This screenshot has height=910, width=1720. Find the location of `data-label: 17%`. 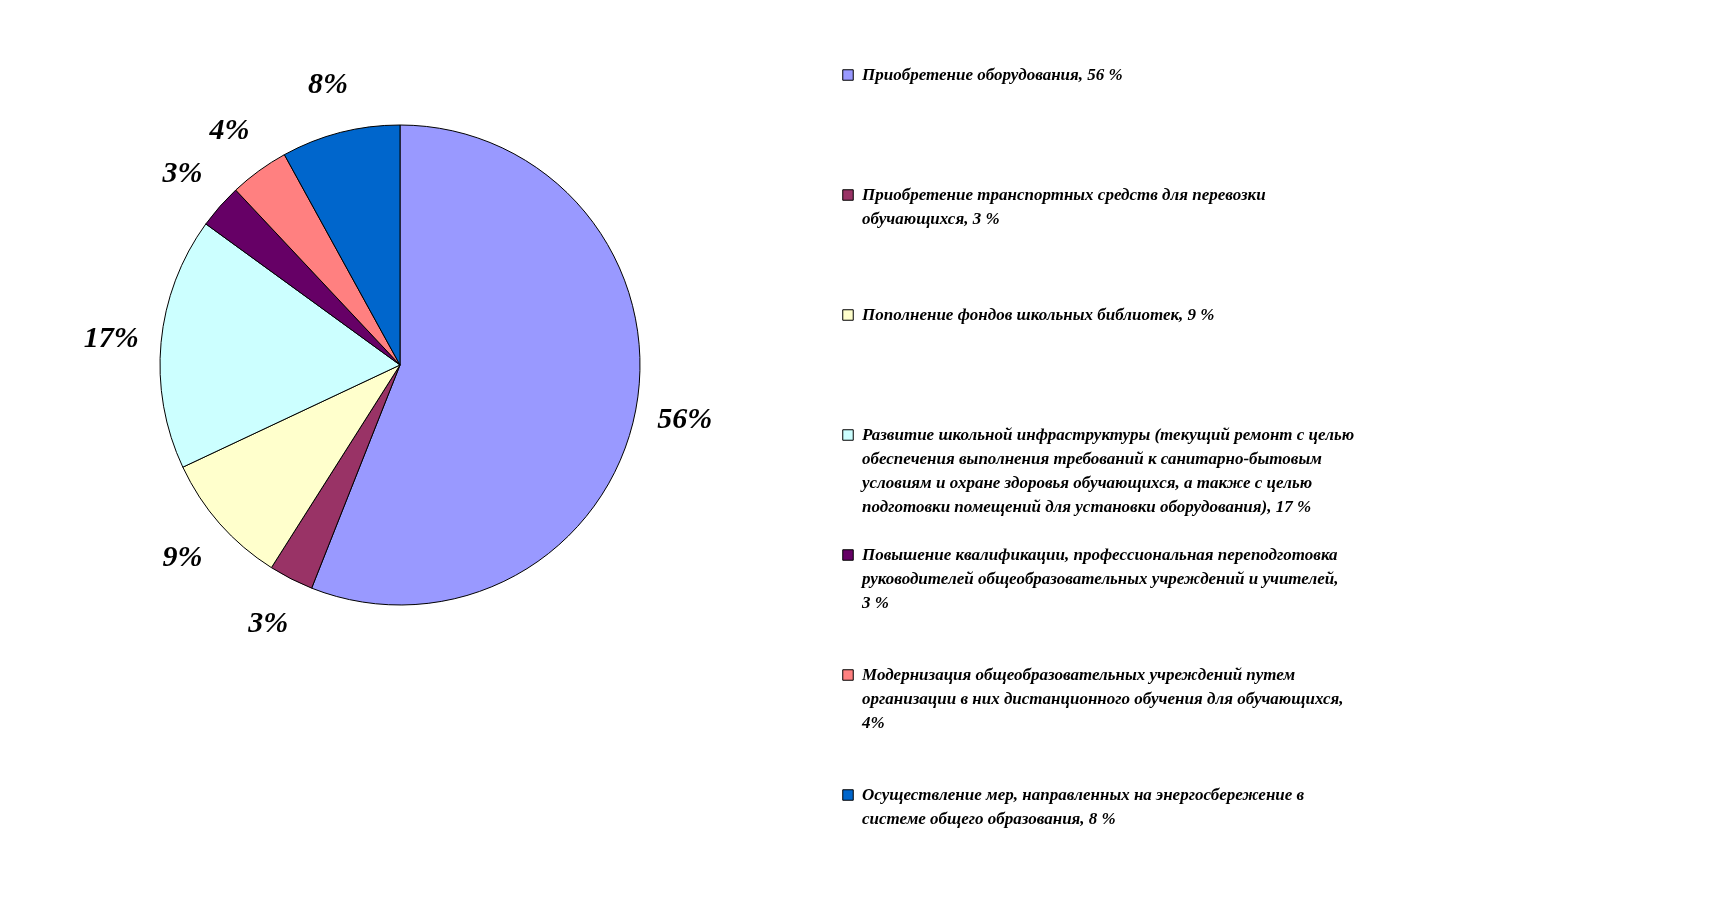

data-label: 17% is located at coordinates (111, 336).